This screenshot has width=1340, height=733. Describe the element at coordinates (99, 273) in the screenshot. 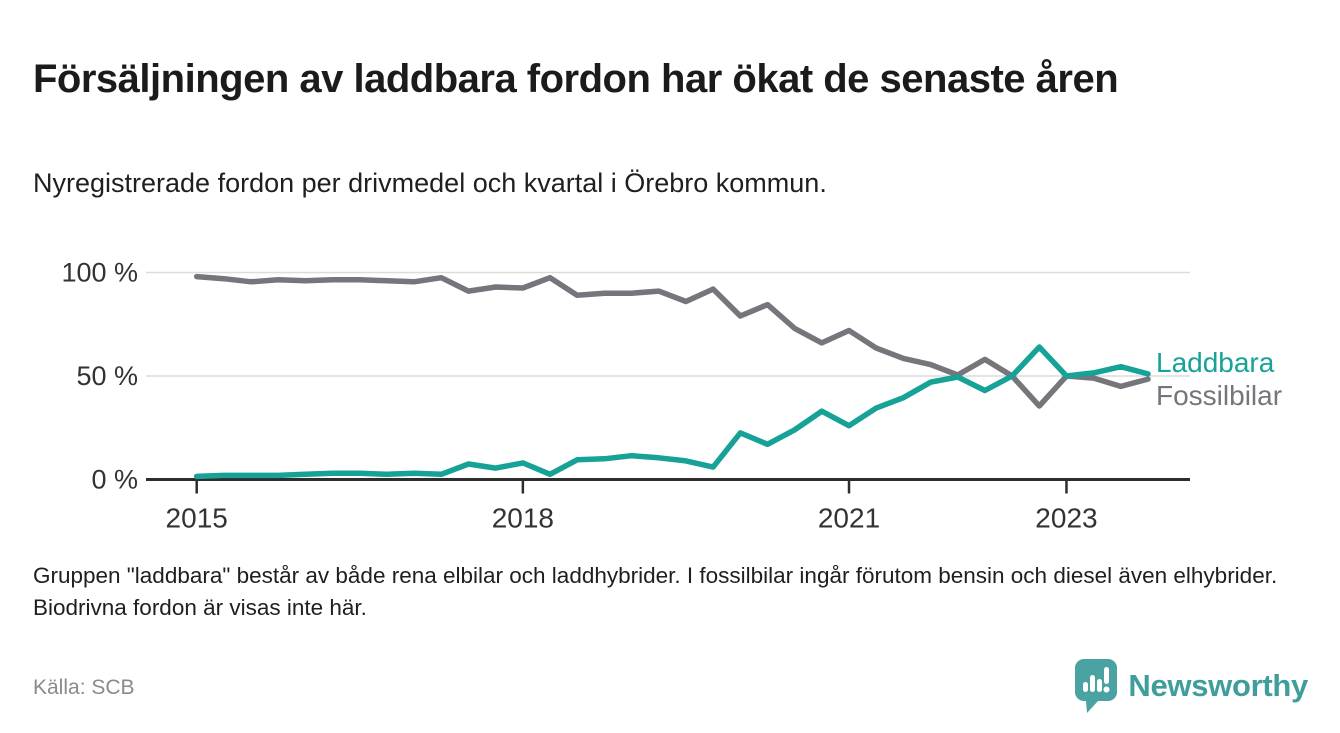

I see `y-tick-label: 100 %` at that location.